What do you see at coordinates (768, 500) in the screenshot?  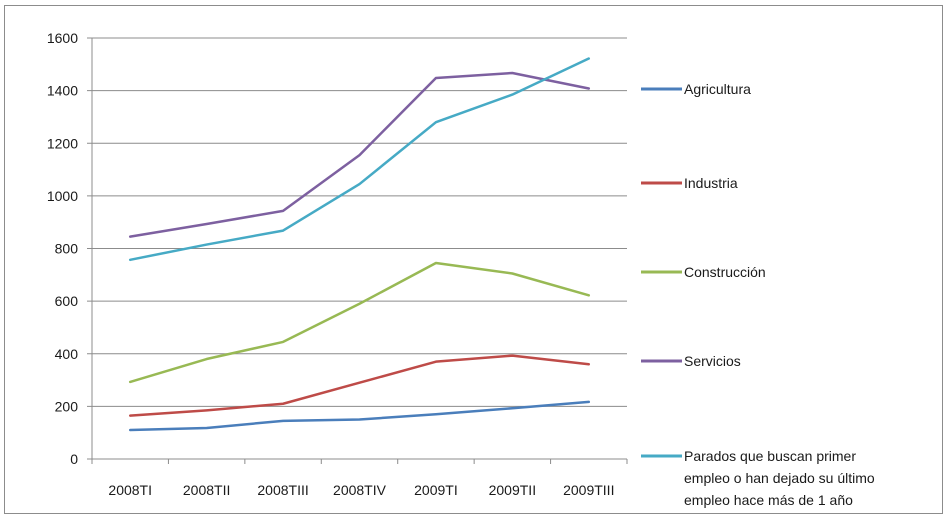 I see `legend-label-line: empleo hace más de 1 año` at bounding box center [768, 500].